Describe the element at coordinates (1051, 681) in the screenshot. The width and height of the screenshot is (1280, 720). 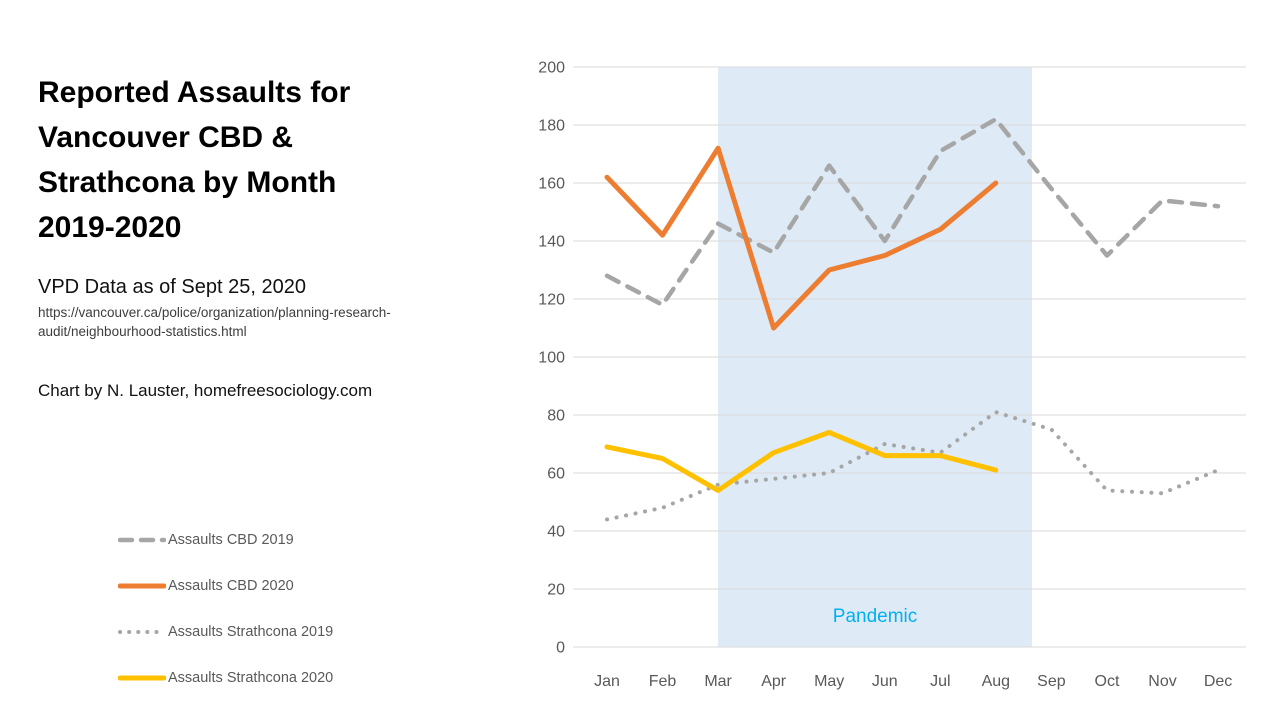
I see `x-tick-label: Sep` at that location.